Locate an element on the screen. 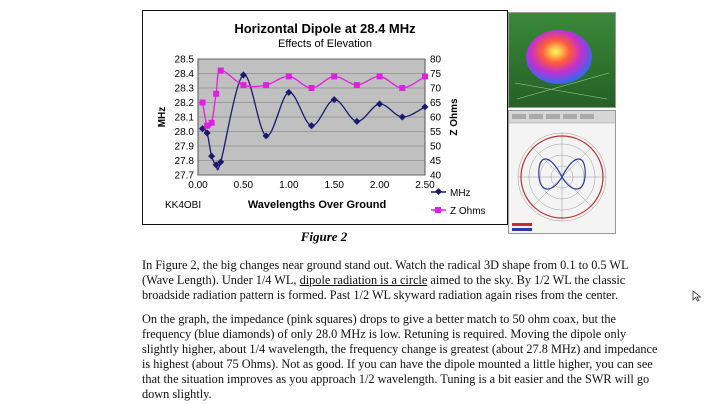  y-left-tick-label: 27.9 is located at coordinates (185, 147).